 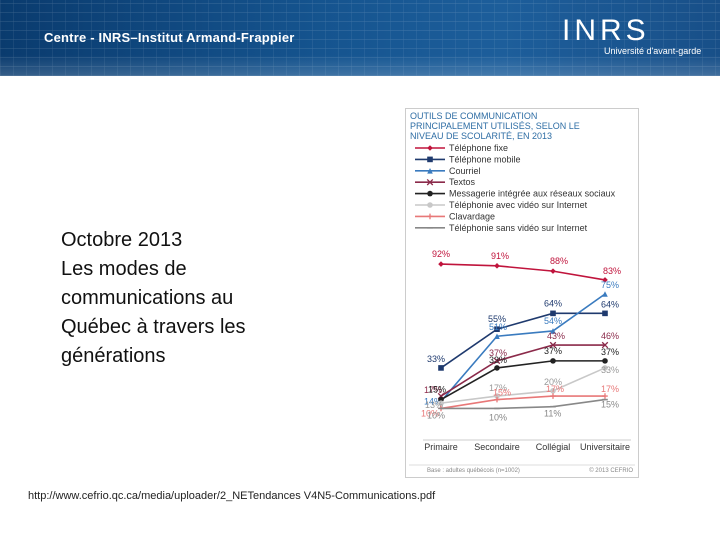 What do you see at coordinates (473, 471) in the screenshot?
I see `chart-footnote: Base : adultes québécois (n=1002)` at bounding box center [473, 471].